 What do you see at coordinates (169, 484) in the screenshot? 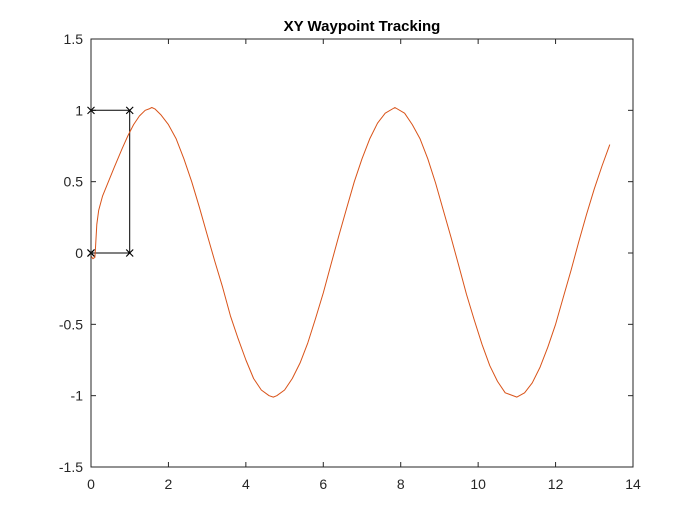
I see `x-tick-label: 2` at bounding box center [169, 484].